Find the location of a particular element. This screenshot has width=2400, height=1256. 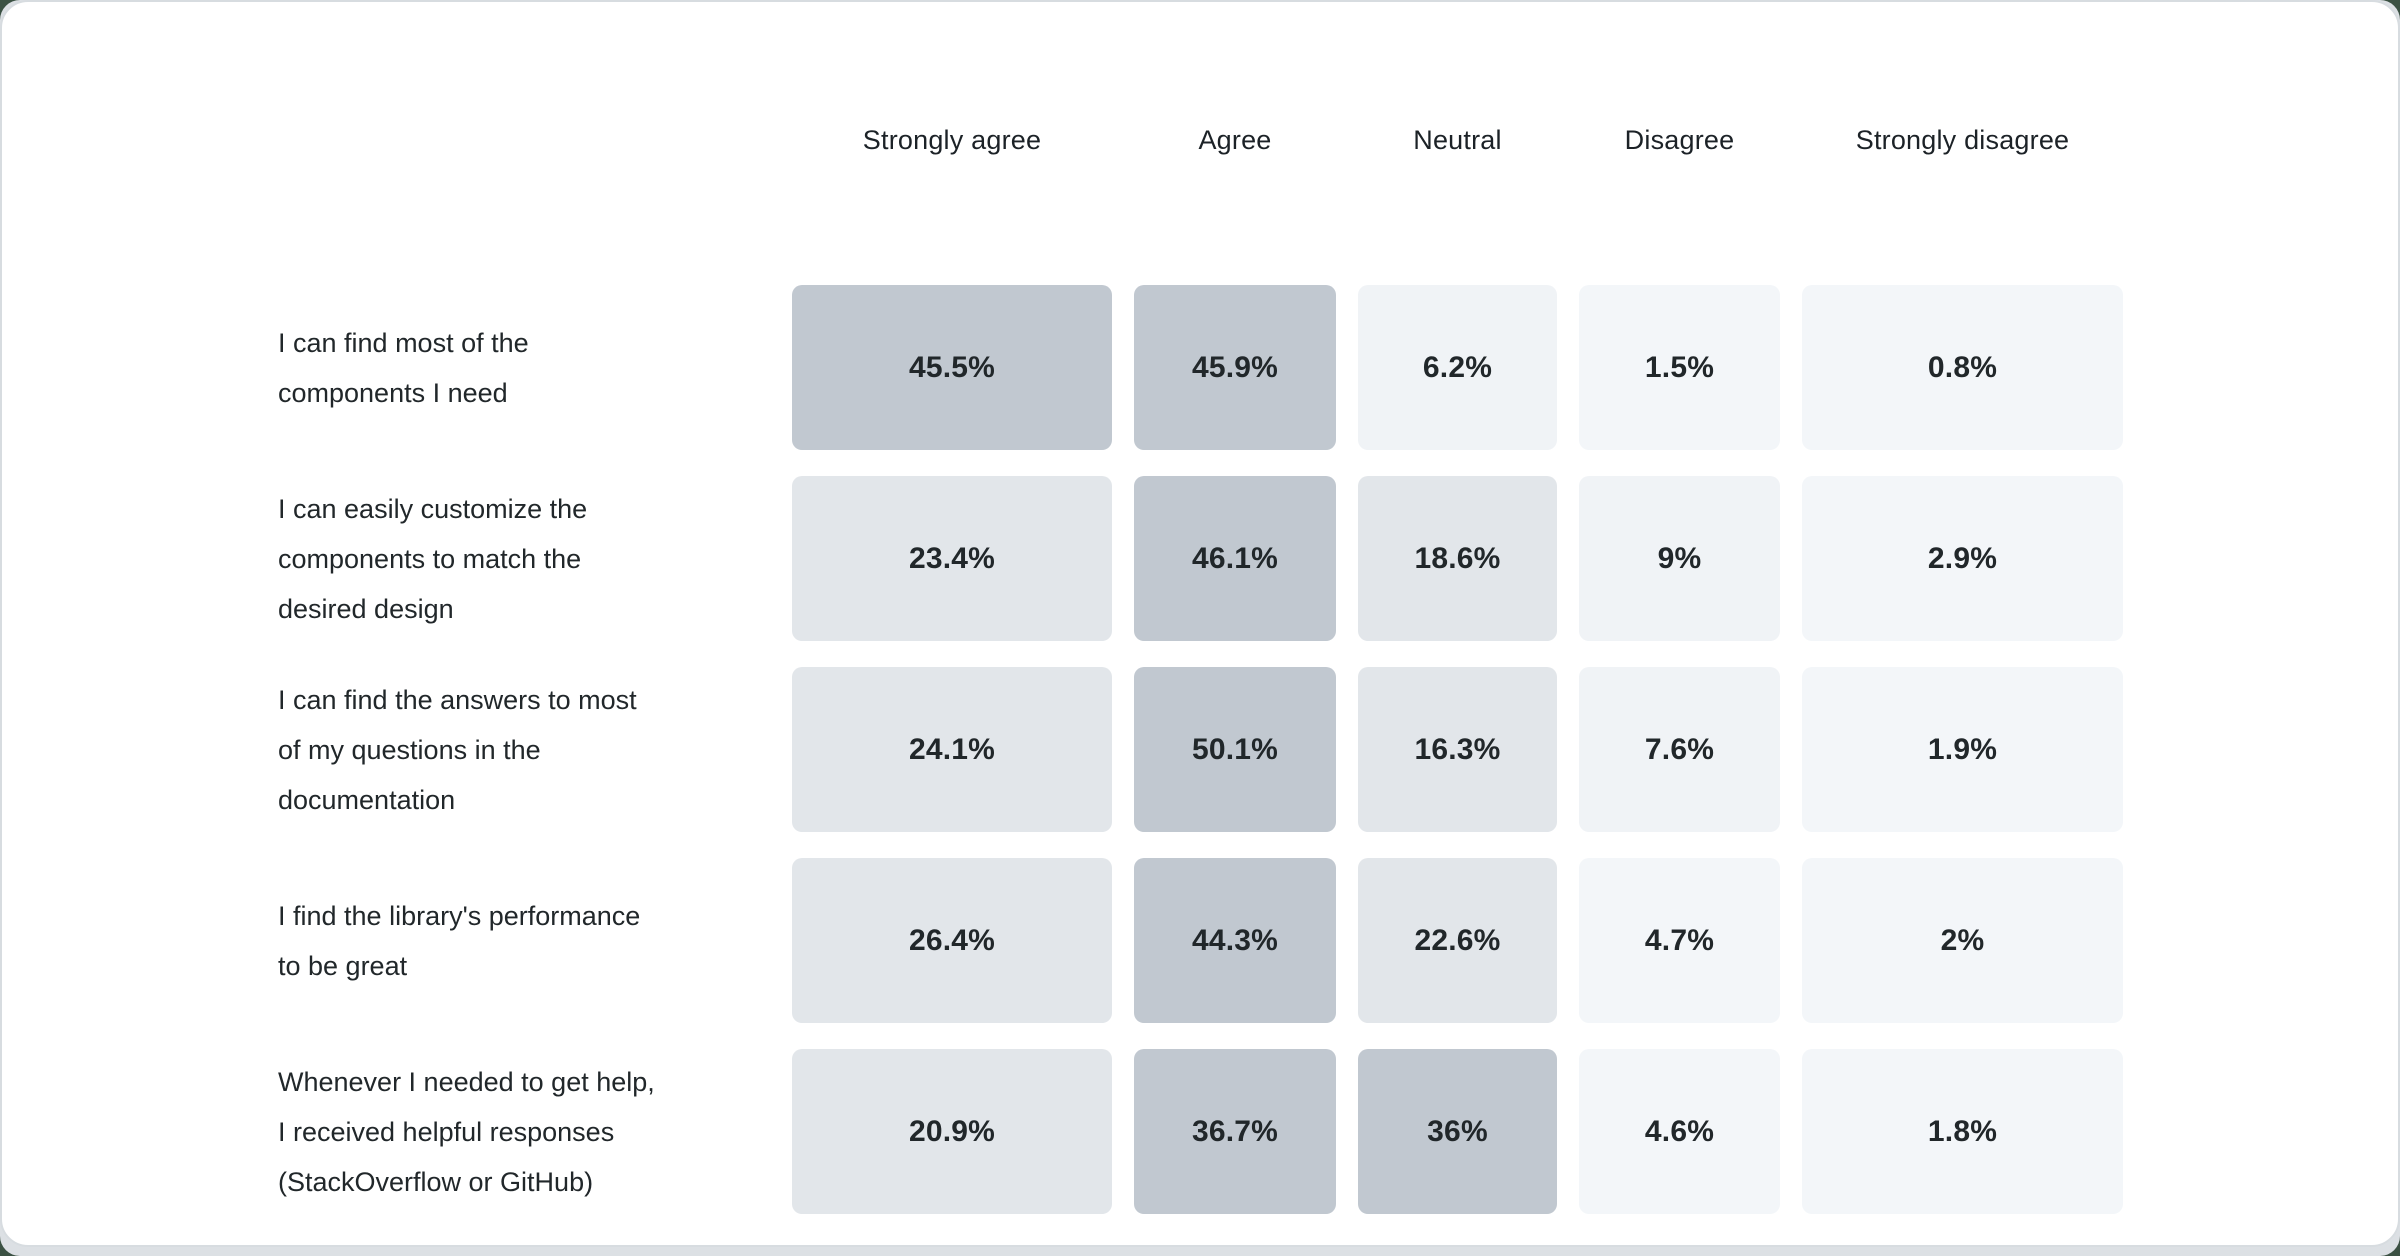

cell-value: 45.5% is located at coordinates (952, 367).